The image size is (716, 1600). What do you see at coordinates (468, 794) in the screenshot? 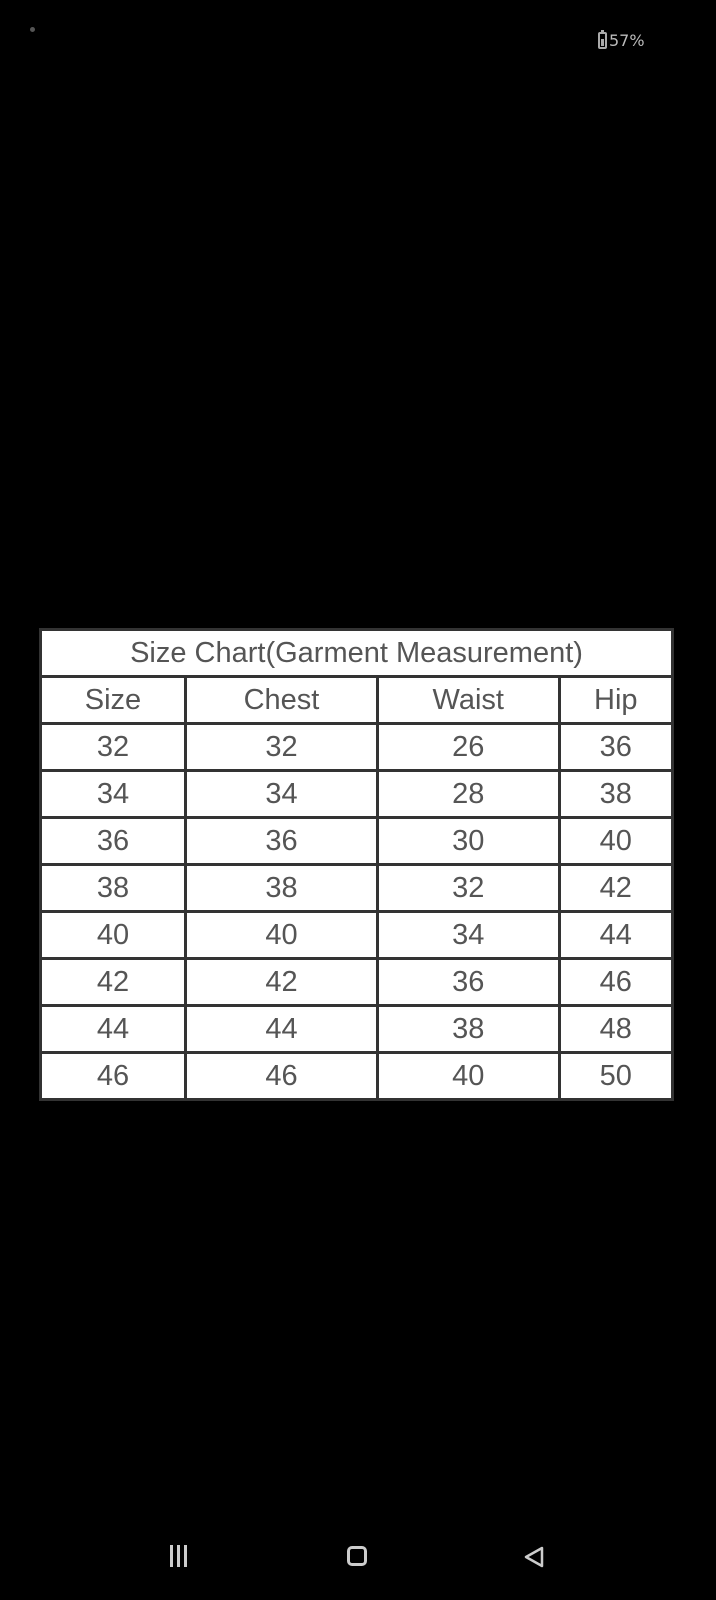
I see `table-cell: 28` at bounding box center [468, 794].